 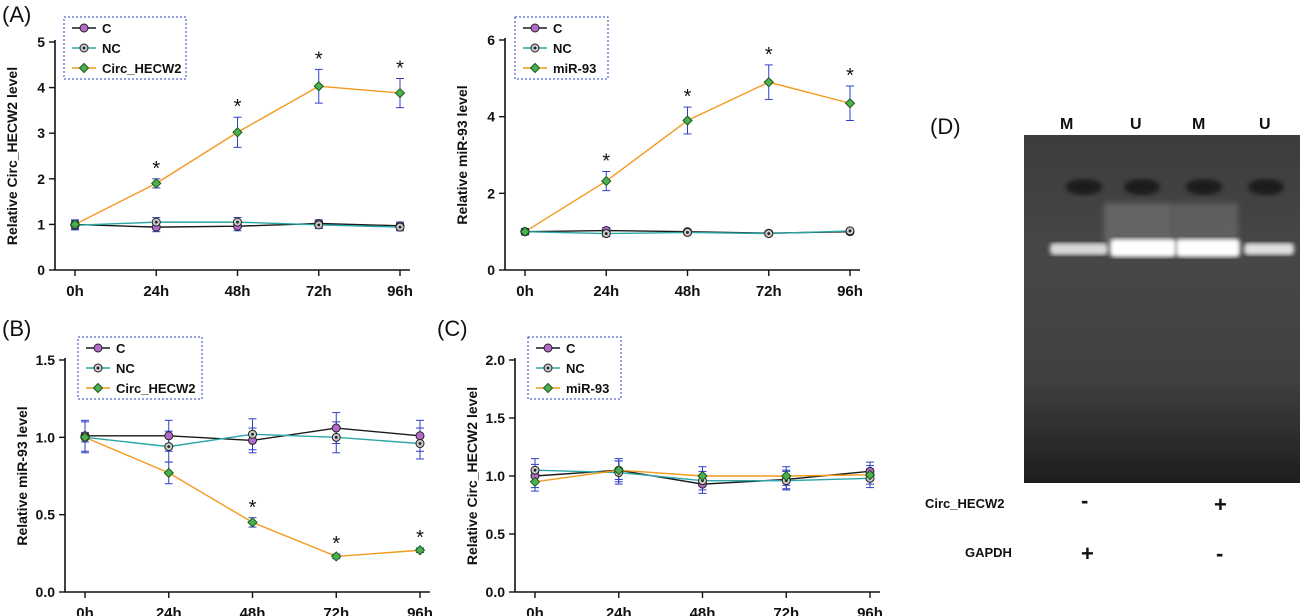 I want to click on panel-label-a: (A), so click(x=17, y=14).